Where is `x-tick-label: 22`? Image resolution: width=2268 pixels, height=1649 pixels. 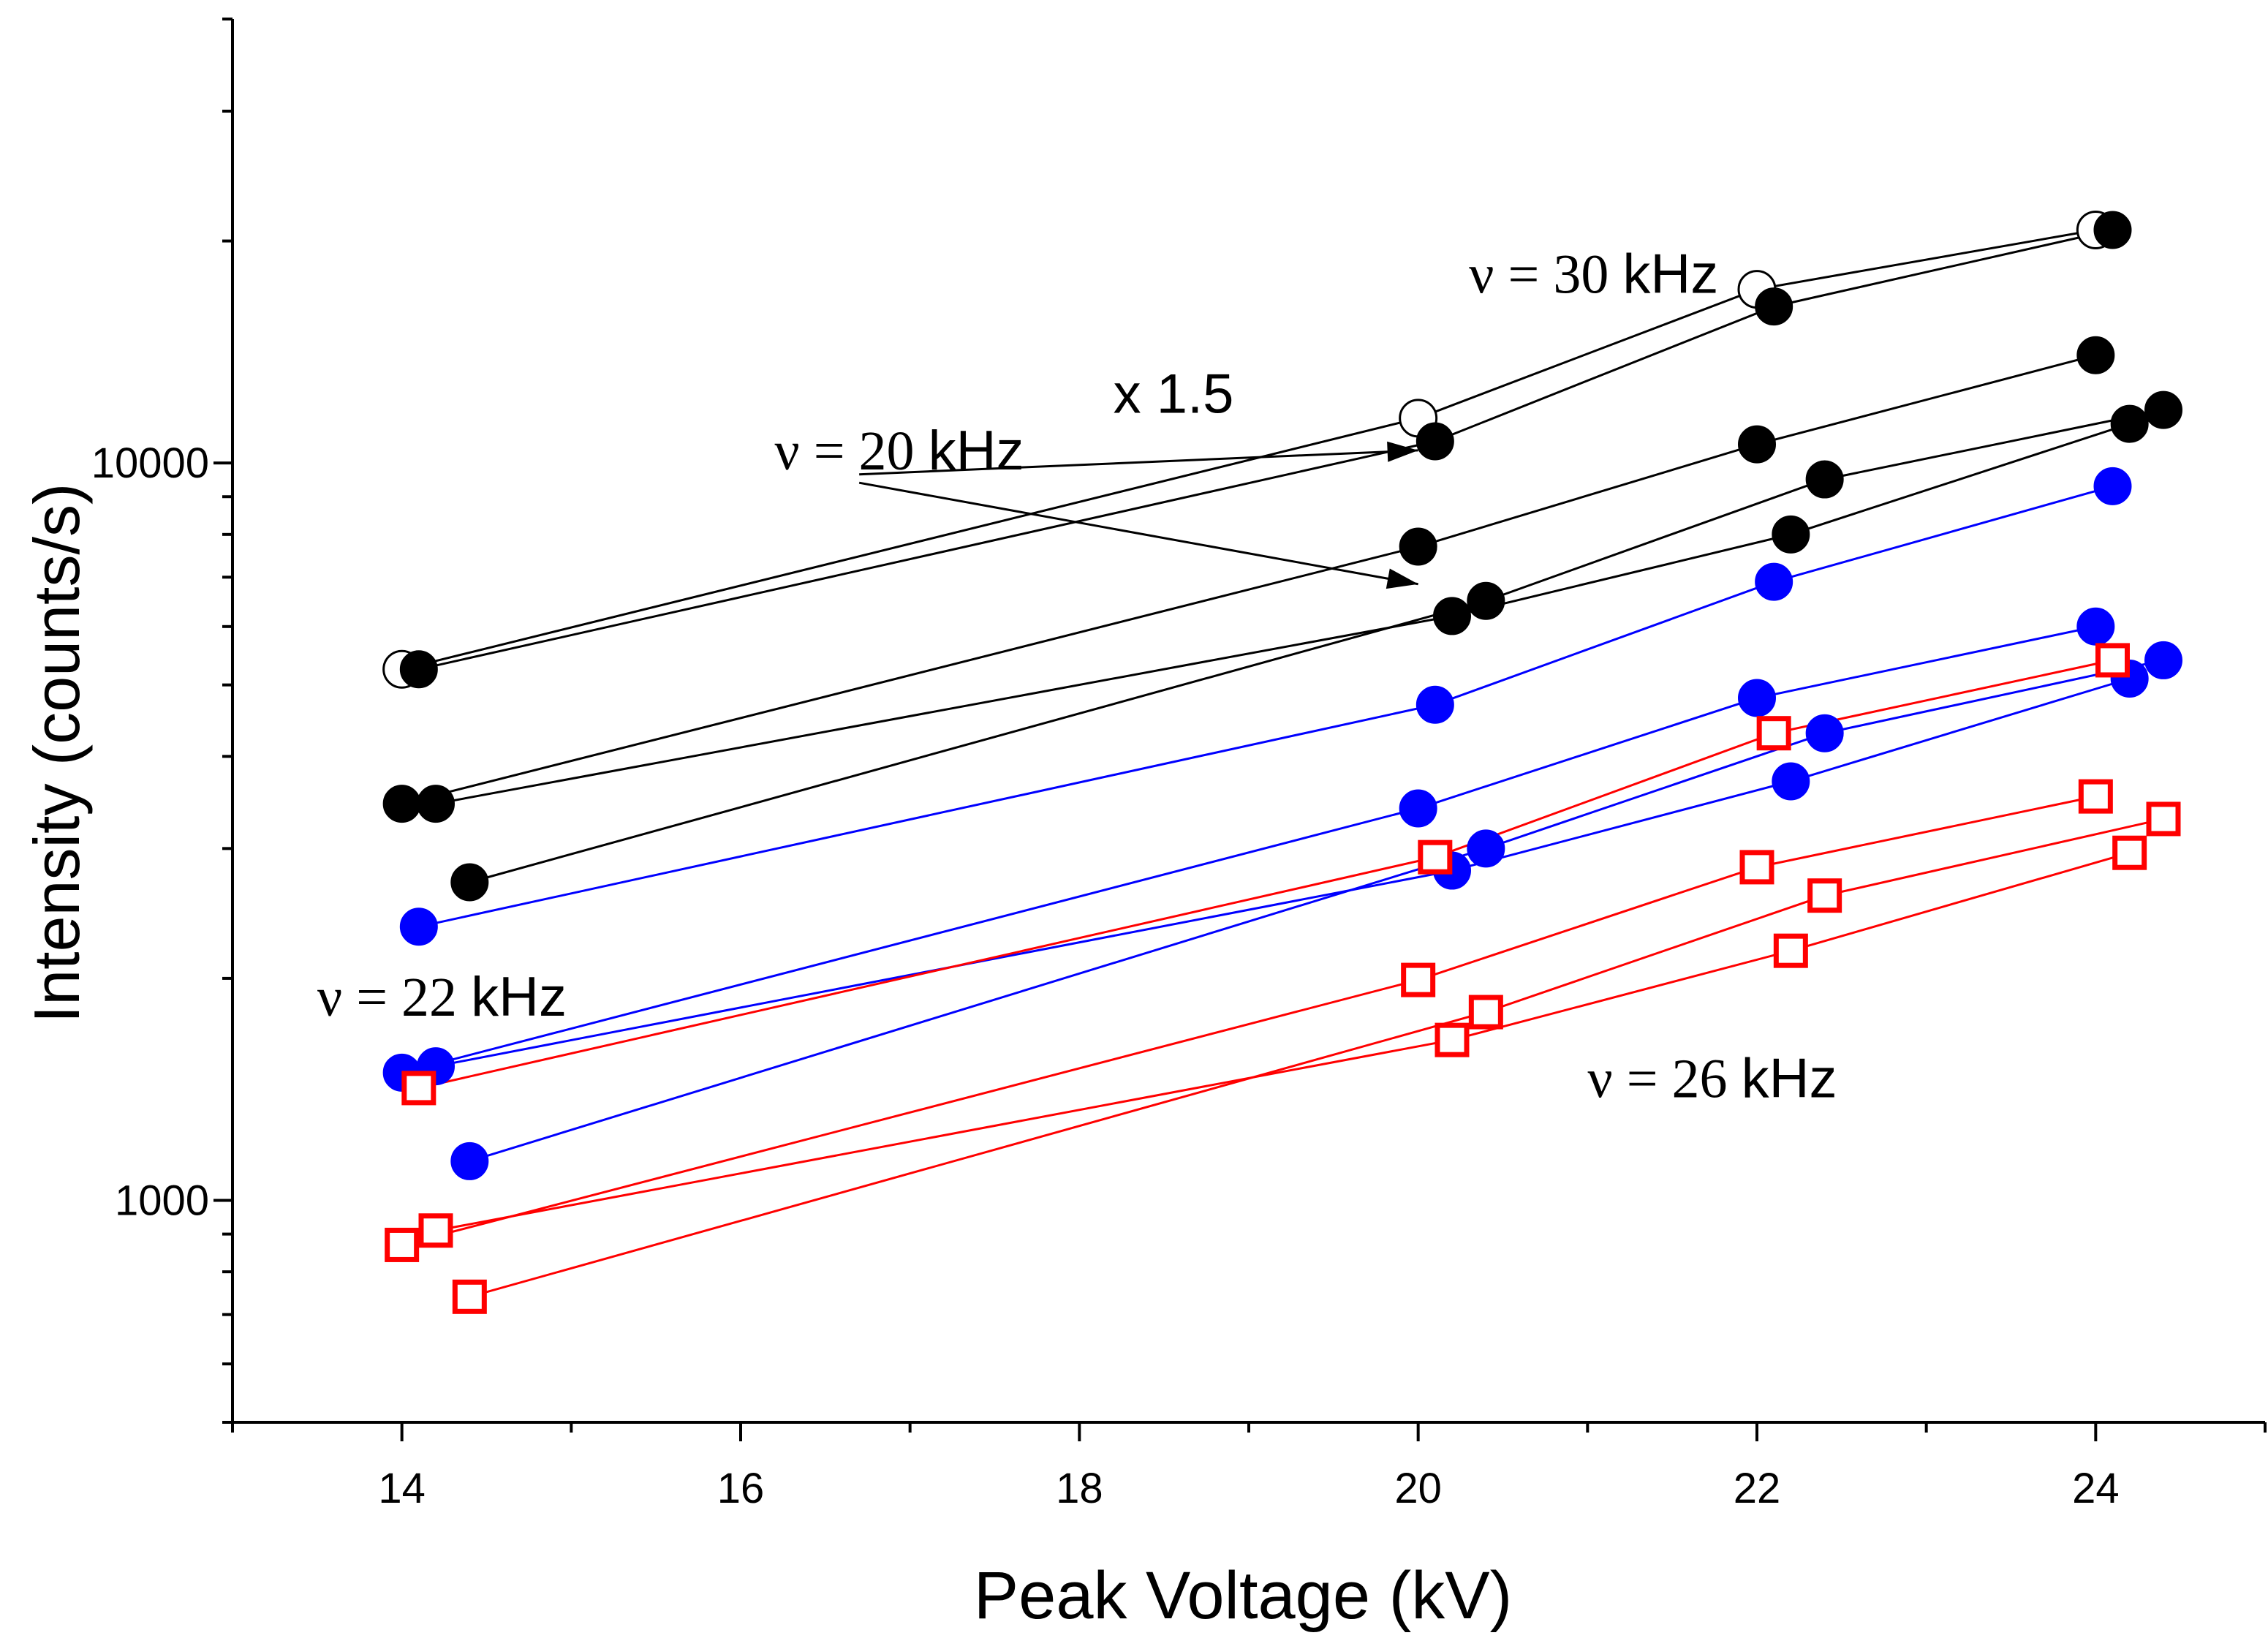
x-tick-label: 22 is located at coordinates (1757, 1489).